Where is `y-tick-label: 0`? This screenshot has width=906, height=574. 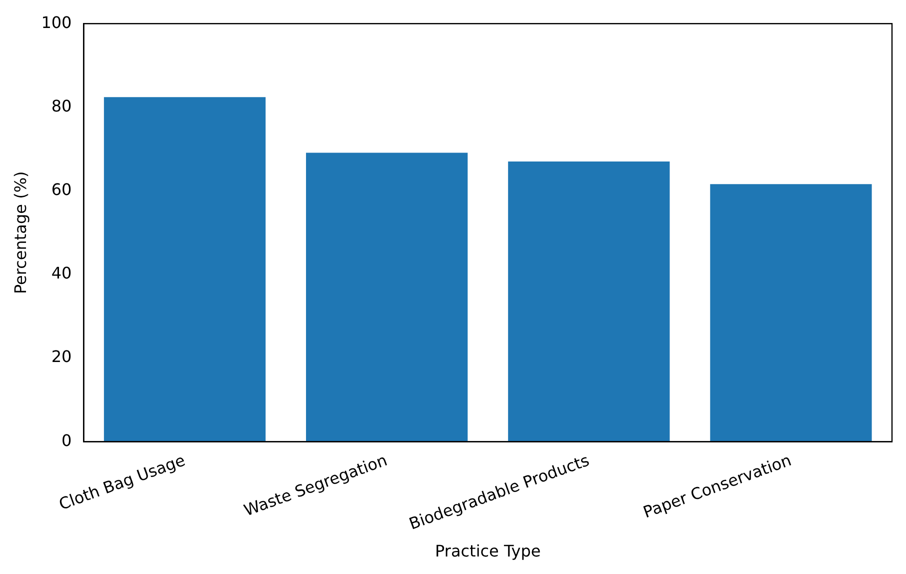
y-tick-label: 0 is located at coordinates (67, 440).